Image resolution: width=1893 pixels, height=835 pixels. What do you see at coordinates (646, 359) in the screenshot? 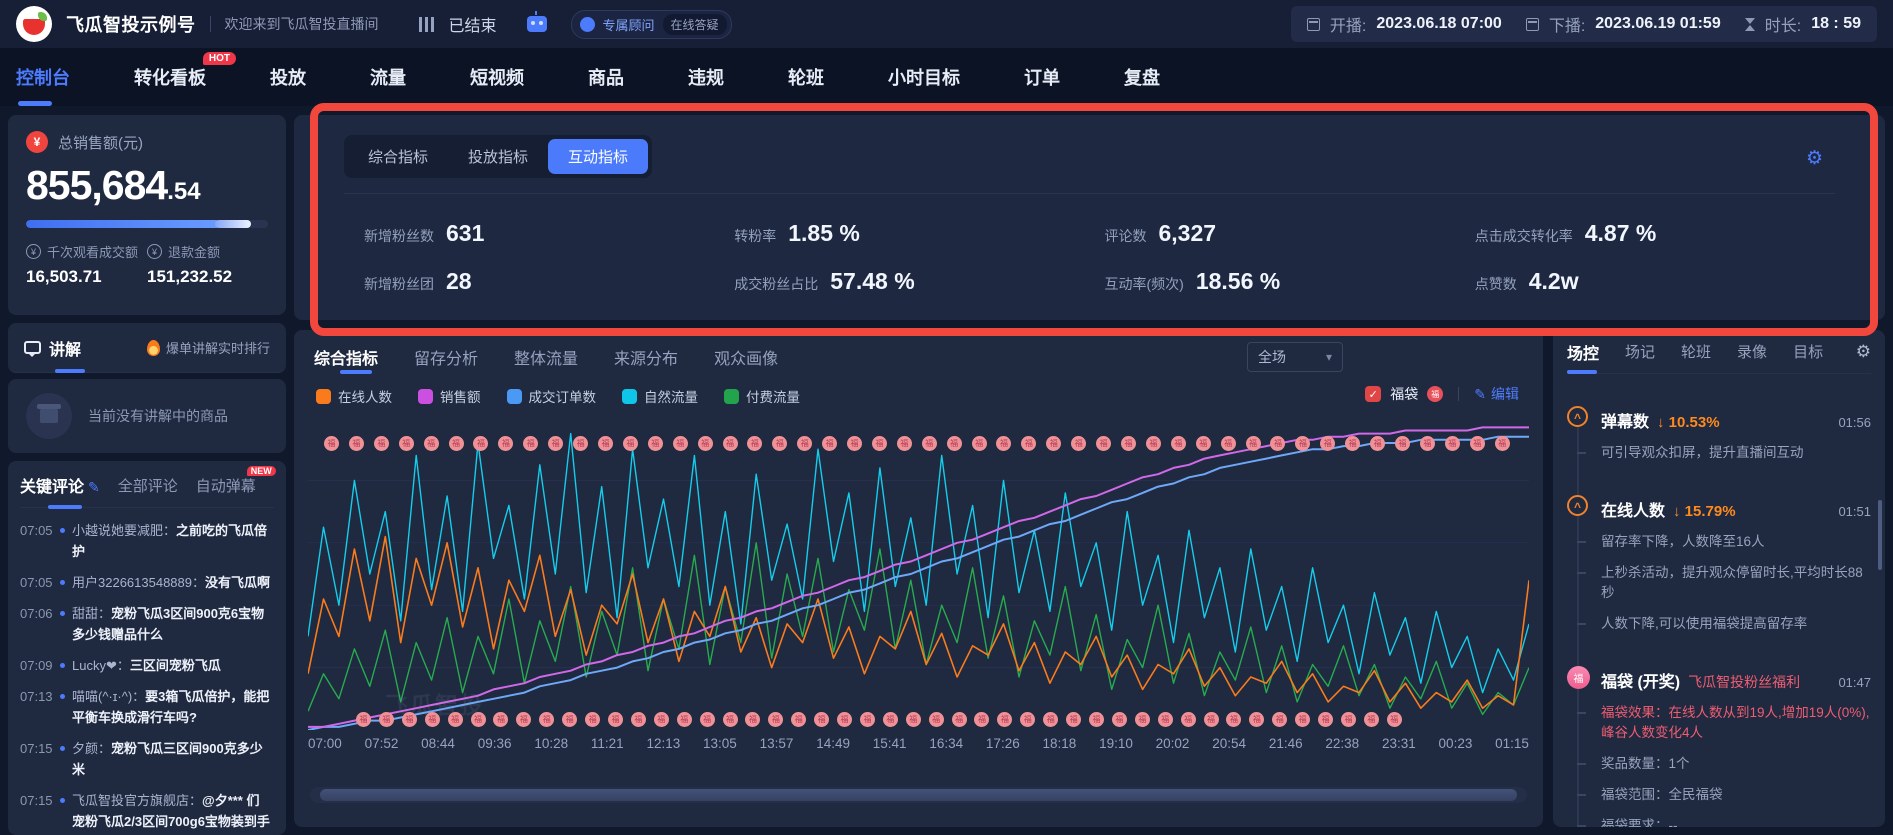
I see `chart-tab-来源分布: 来源分布` at bounding box center [646, 359].